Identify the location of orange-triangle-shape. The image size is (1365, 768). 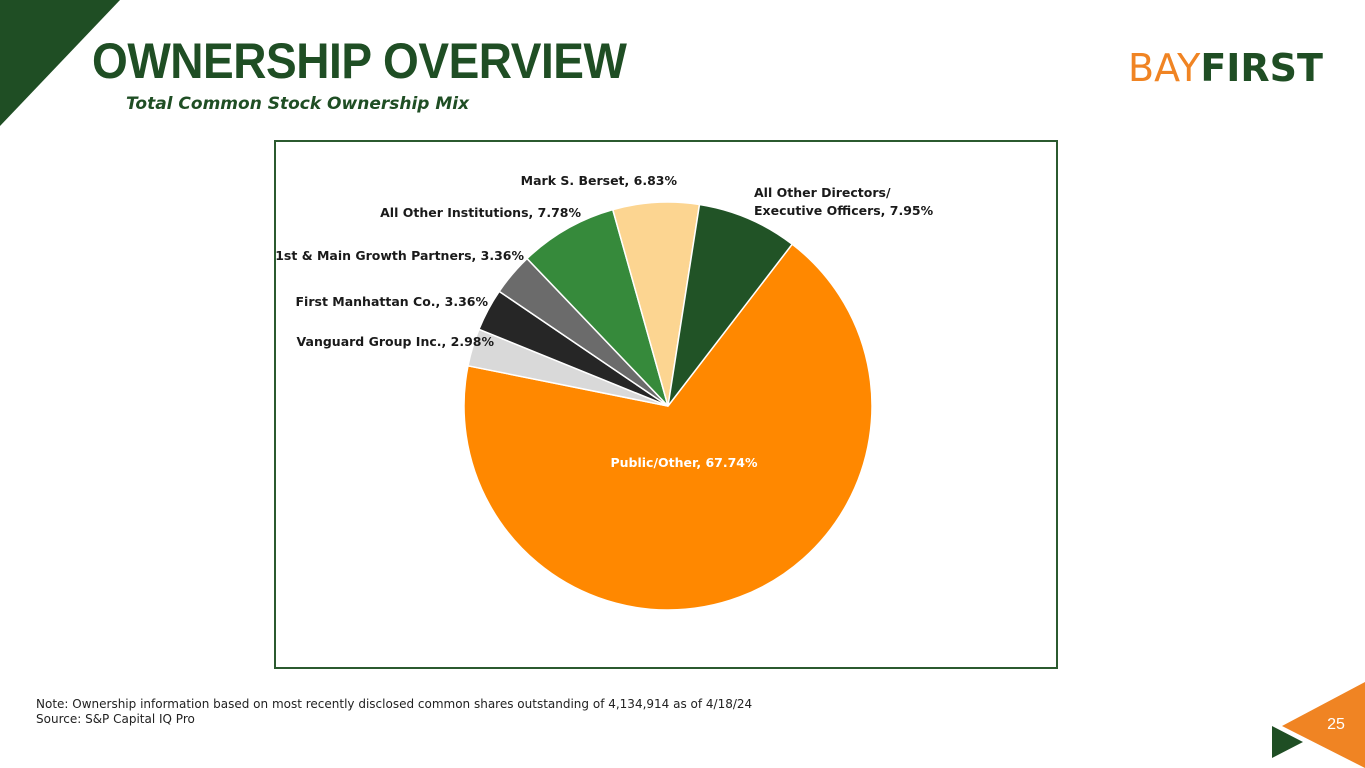
(1323, 725).